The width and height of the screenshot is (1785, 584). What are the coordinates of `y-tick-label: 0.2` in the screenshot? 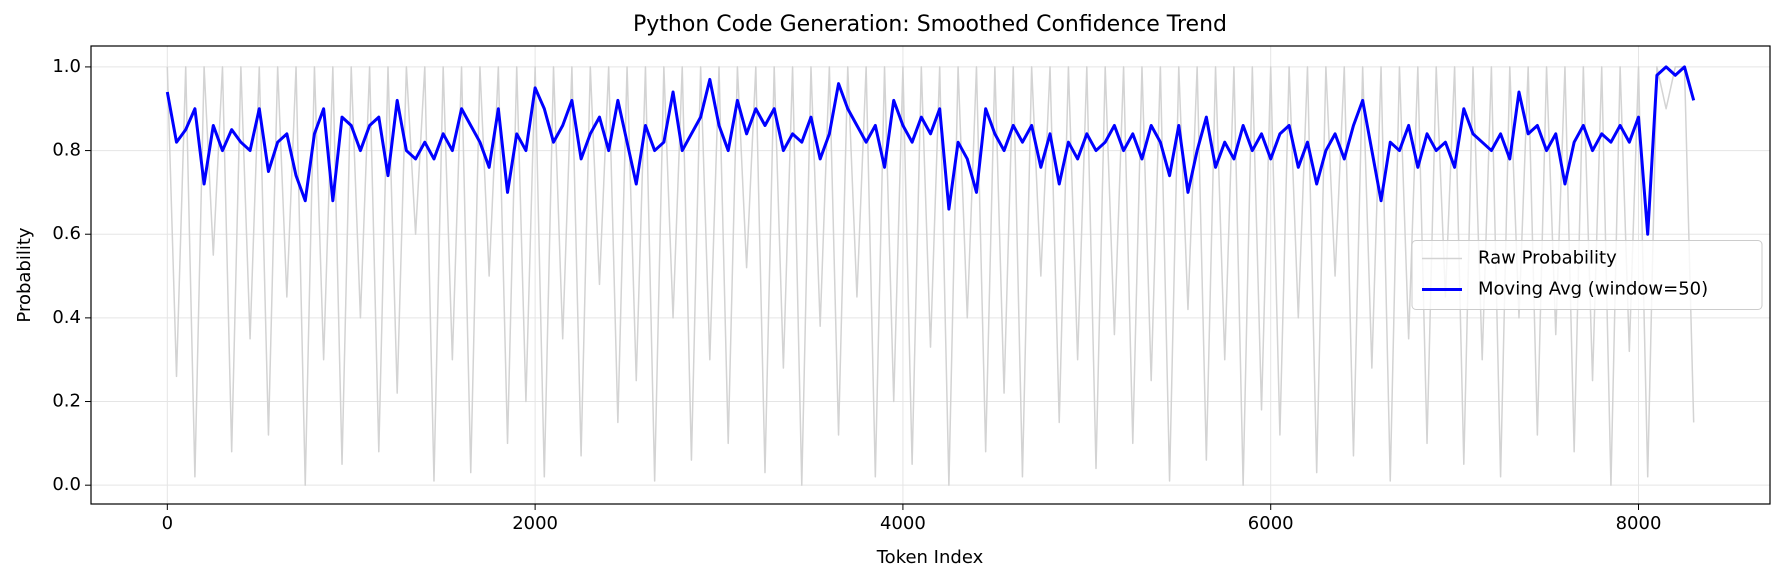 It's located at (66, 401).